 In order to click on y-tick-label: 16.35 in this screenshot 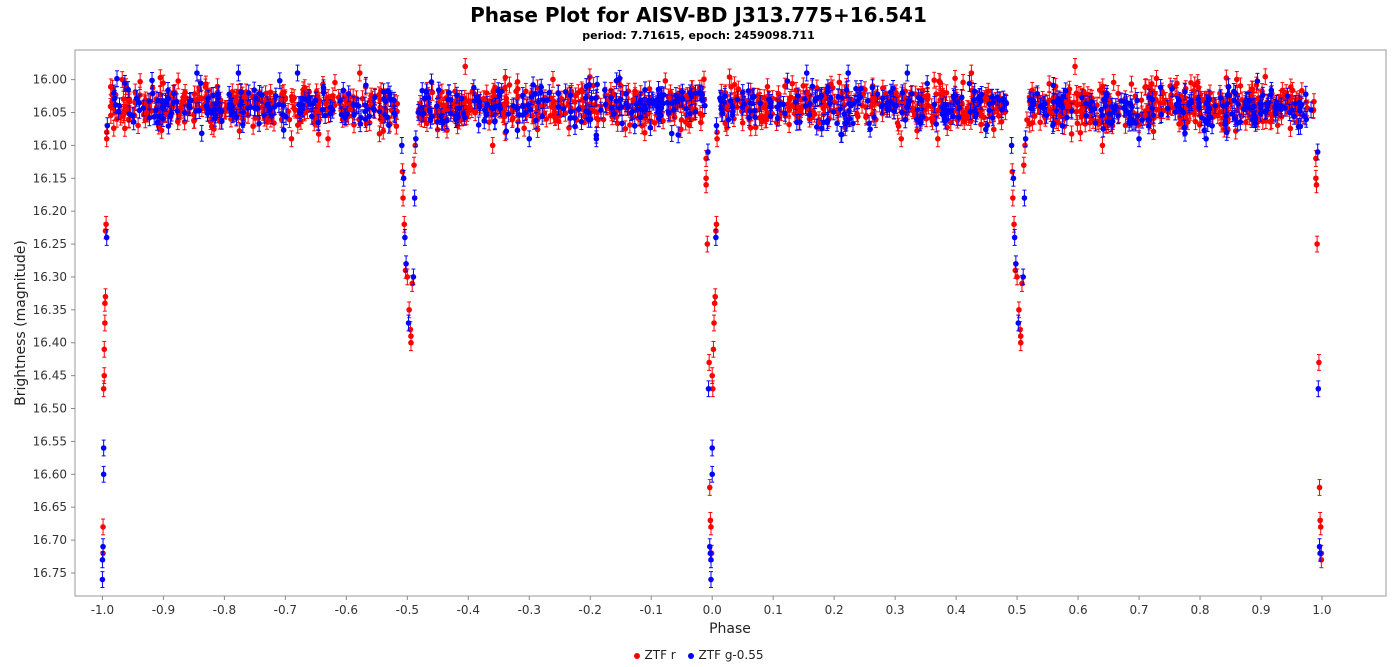, I will do `click(50, 310)`.